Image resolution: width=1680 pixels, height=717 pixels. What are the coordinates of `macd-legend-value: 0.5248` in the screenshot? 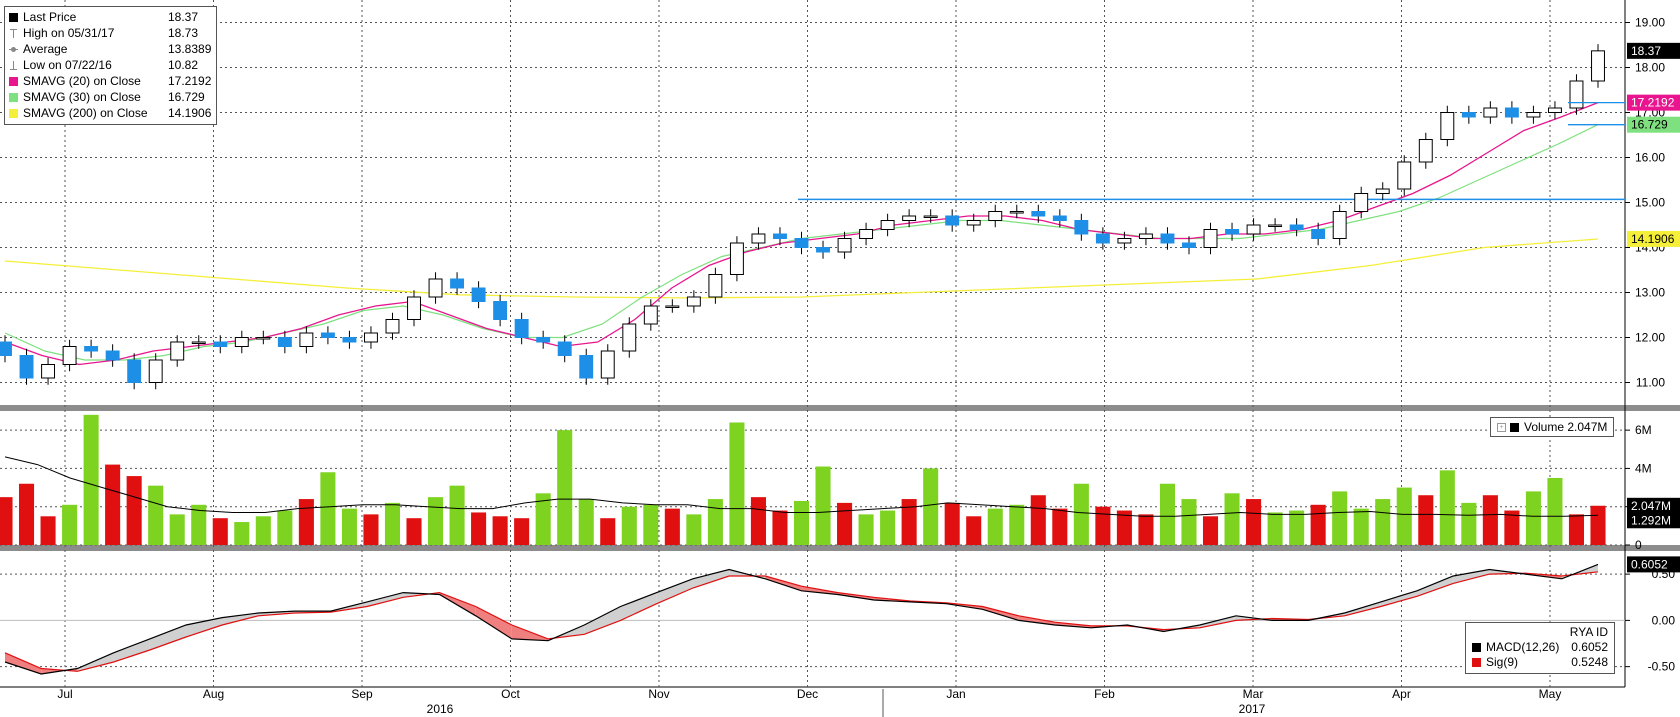 It's located at (1589, 662).